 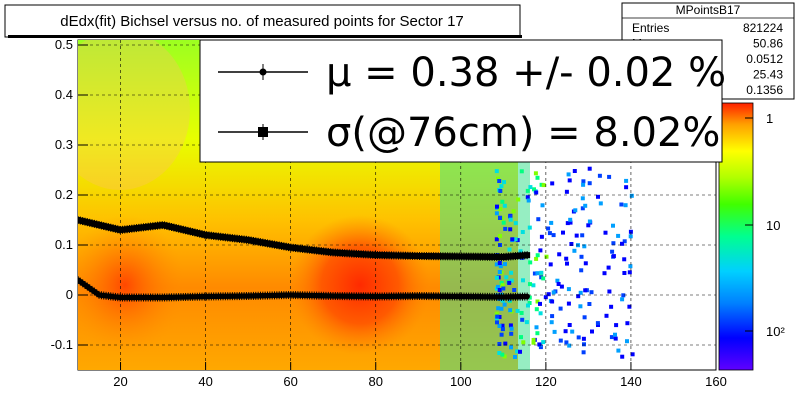 What do you see at coordinates (764, 59) in the screenshot?
I see `stats-value: 0.0512` at bounding box center [764, 59].